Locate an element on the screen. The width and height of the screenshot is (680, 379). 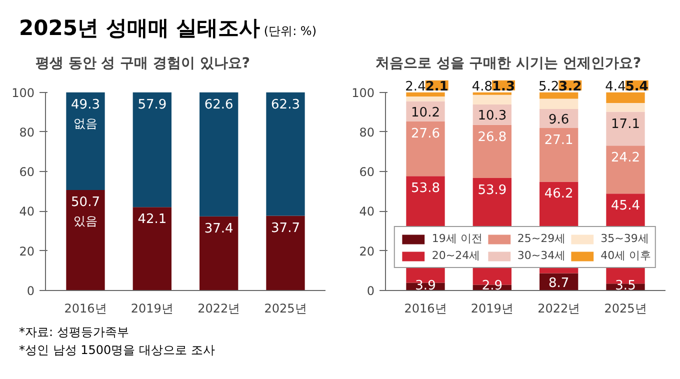
series-label: 없음 is located at coordinates (86, 123).